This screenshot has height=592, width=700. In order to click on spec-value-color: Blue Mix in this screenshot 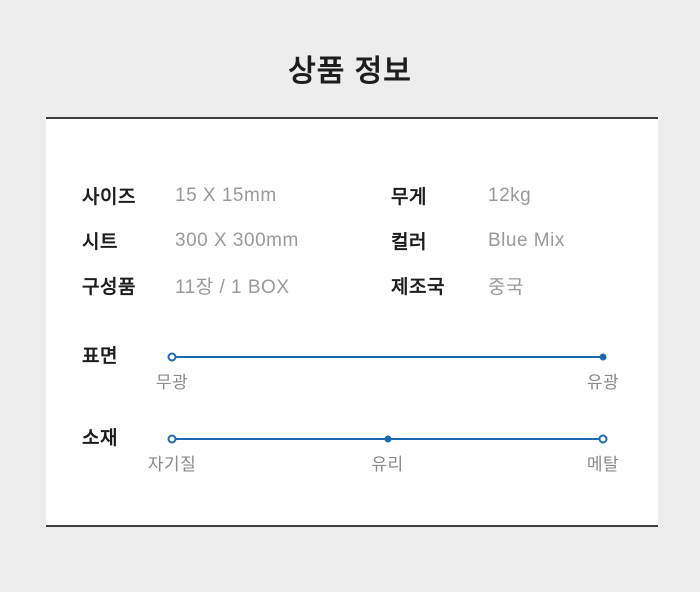, I will do `click(526, 240)`.